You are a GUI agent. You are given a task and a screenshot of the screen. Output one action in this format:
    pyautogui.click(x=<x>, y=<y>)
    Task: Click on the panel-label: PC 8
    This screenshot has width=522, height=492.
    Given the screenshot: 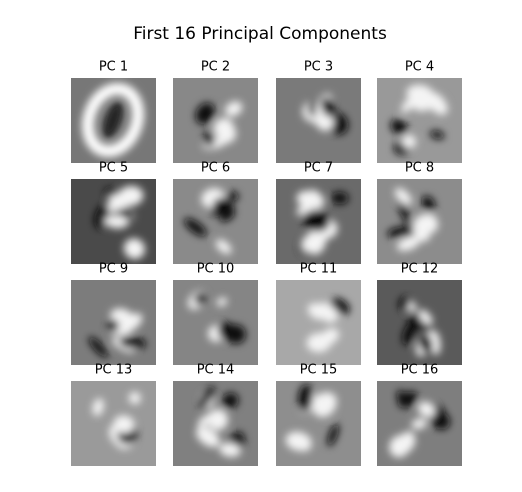 What is the action you would take?
    pyautogui.click(x=419, y=168)
    